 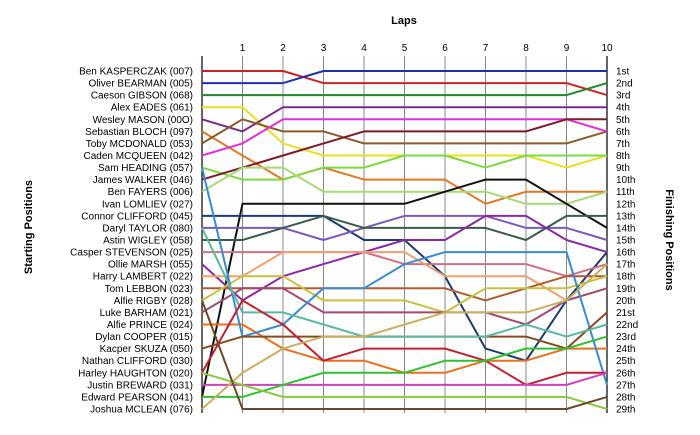 What do you see at coordinates (426, 48) in the screenshot?
I see `lap-ticks: 1 2 3 4 5 6 7 8 9 10` at bounding box center [426, 48].